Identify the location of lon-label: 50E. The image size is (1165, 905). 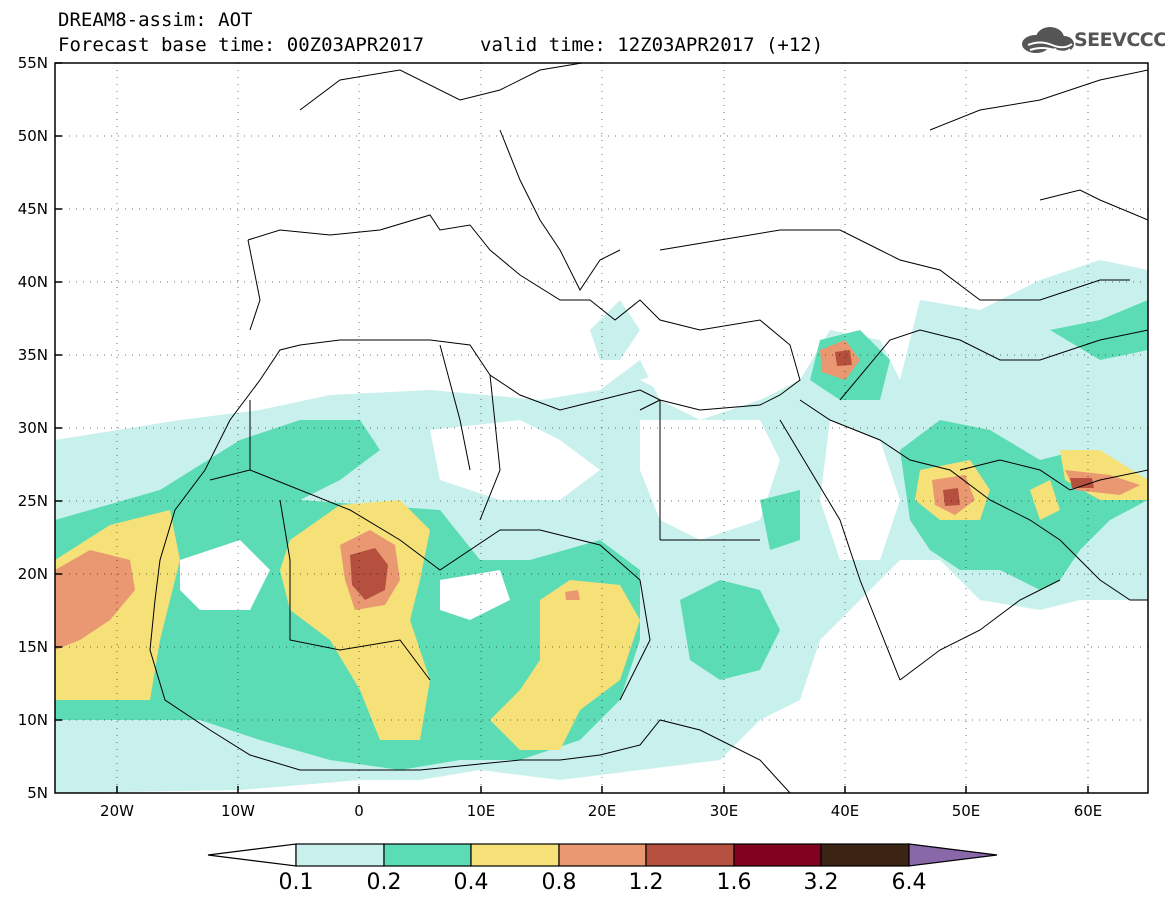
(966, 811).